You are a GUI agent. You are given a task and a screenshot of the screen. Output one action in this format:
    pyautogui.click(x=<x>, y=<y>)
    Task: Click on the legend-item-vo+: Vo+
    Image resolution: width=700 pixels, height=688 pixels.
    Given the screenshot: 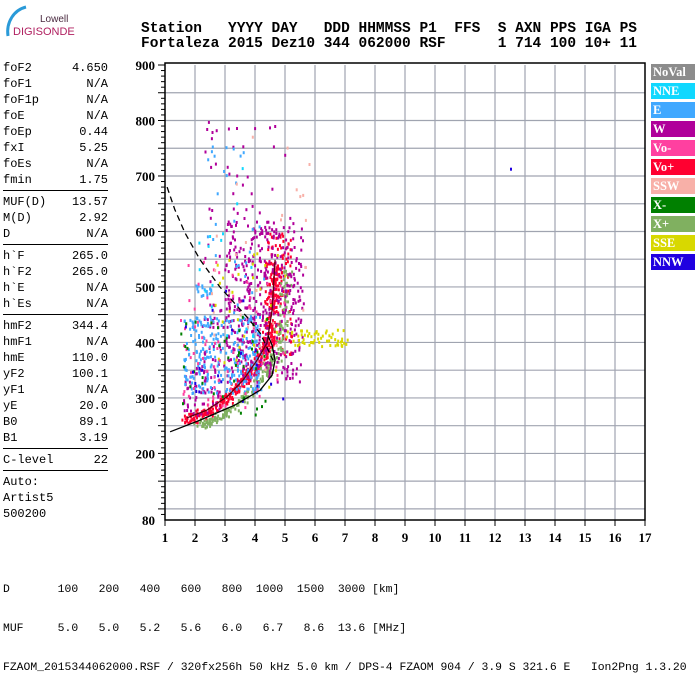 What is the action you would take?
    pyautogui.click(x=673, y=167)
    